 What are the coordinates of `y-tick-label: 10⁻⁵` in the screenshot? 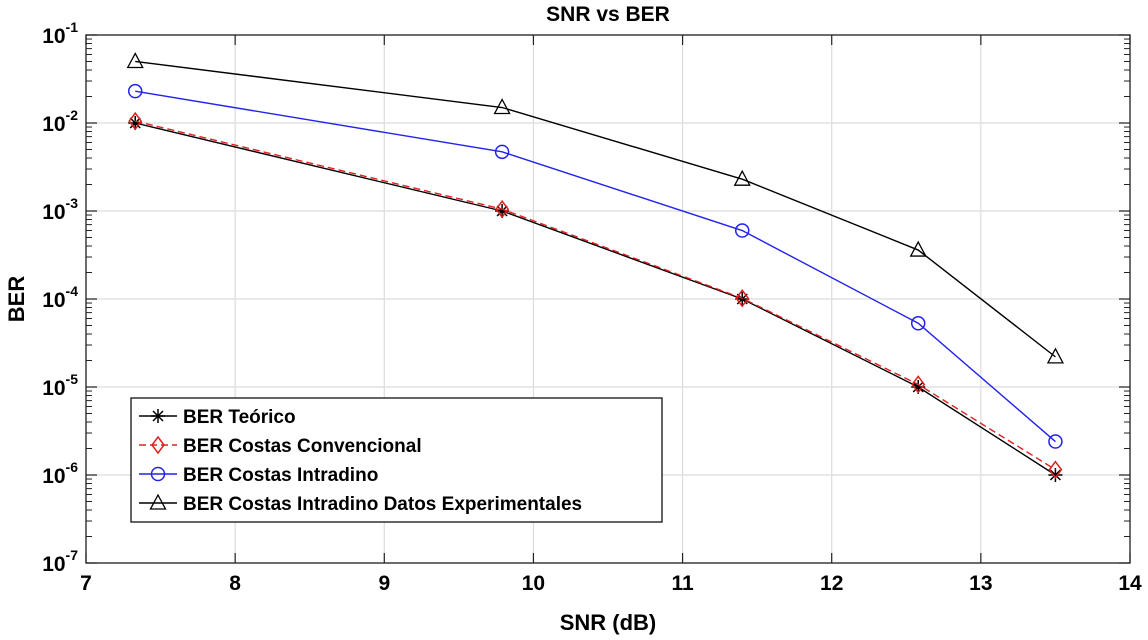 It's located at (60, 385).